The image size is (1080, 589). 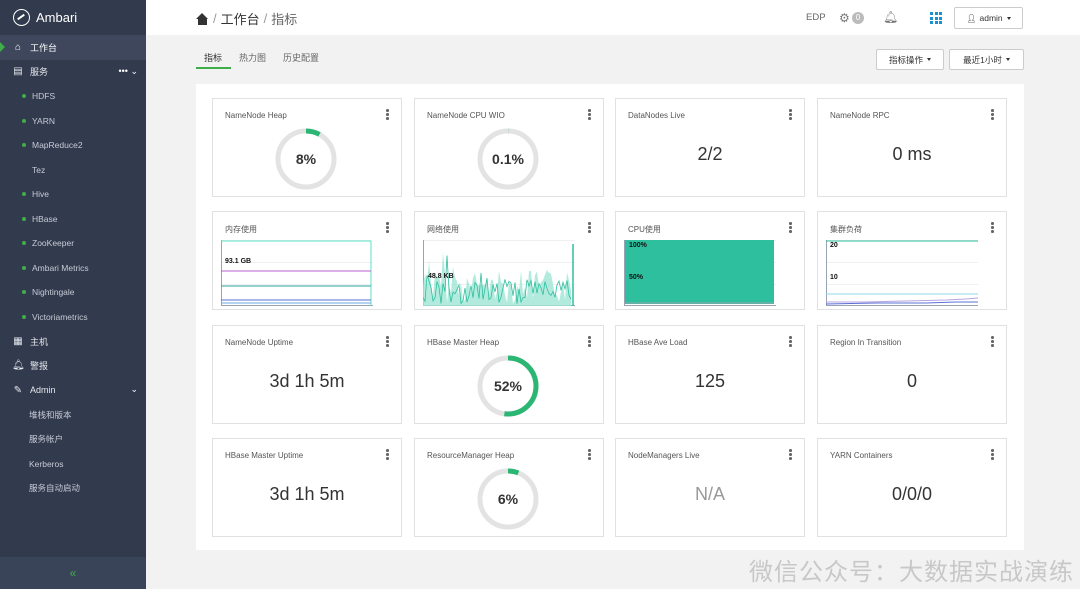 I want to click on widget-cpu-usage: CPU使用 100% 50%, so click(x=710, y=260).